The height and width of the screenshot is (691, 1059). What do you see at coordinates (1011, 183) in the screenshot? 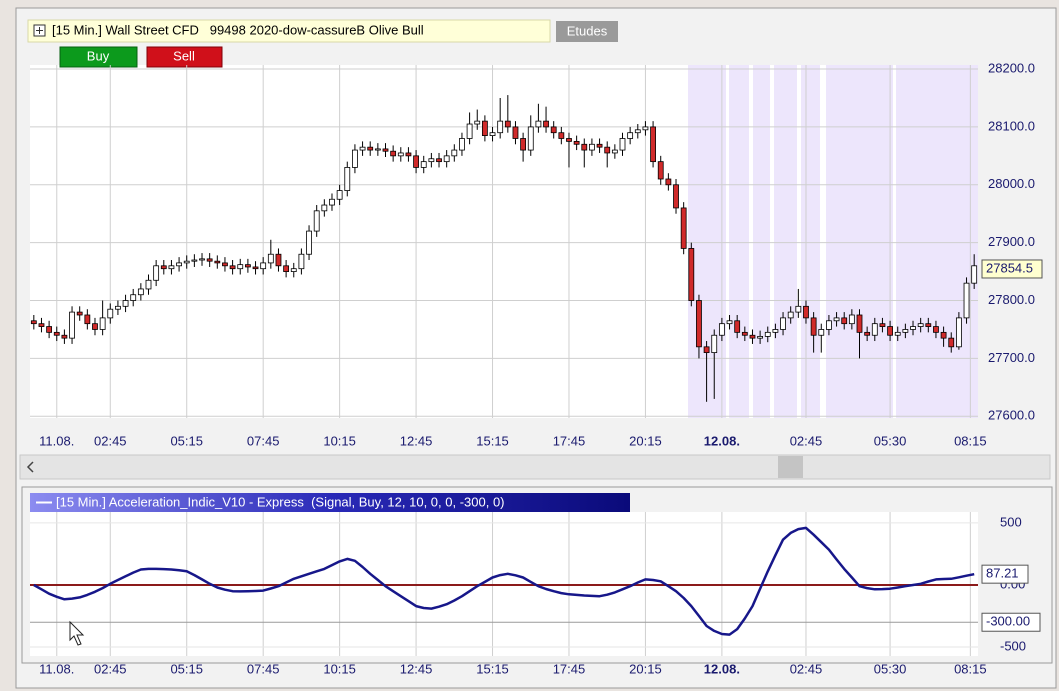
I see `y-tick-label: 28000.0` at bounding box center [1011, 183].